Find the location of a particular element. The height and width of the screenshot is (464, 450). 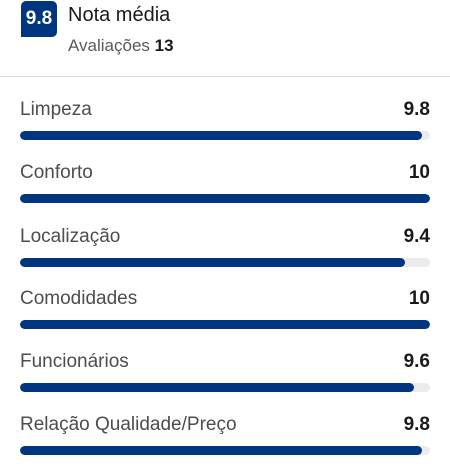

criterion-label: Limpeza is located at coordinates (56, 109).